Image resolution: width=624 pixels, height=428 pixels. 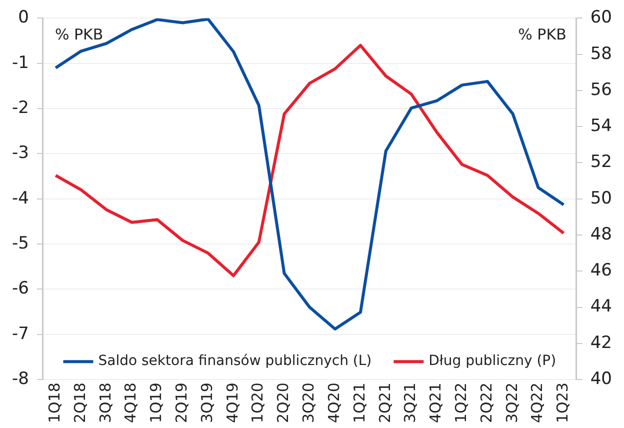 What do you see at coordinates (181, 402) in the screenshot?
I see `x-tick-label: 2Q19` at bounding box center [181, 402].